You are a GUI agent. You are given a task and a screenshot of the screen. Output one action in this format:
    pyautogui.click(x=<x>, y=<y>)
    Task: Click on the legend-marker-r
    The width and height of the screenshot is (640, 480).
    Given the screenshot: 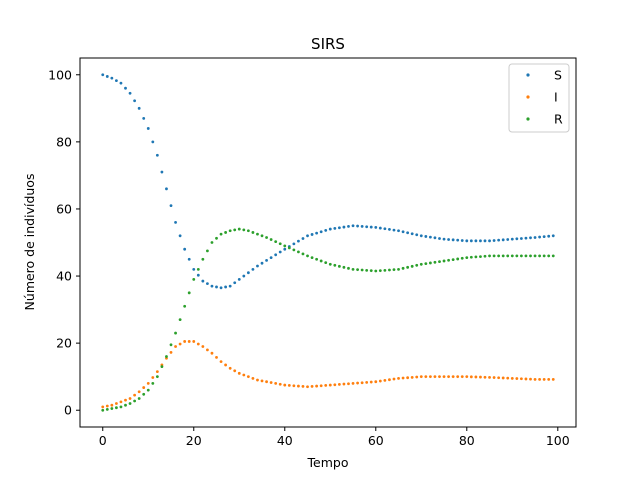 What is the action you would take?
    pyautogui.click(x=528, y=119)
    